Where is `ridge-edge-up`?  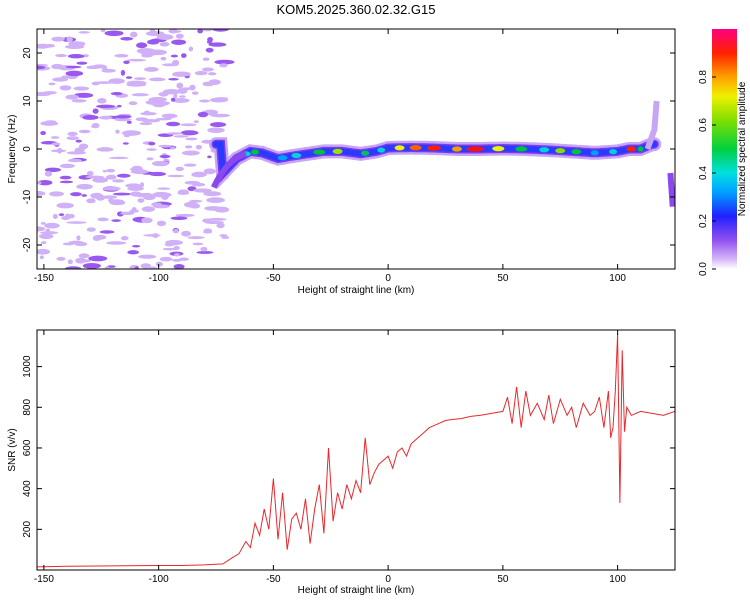
ridge-edge-up is located at coordinates (652, 125).